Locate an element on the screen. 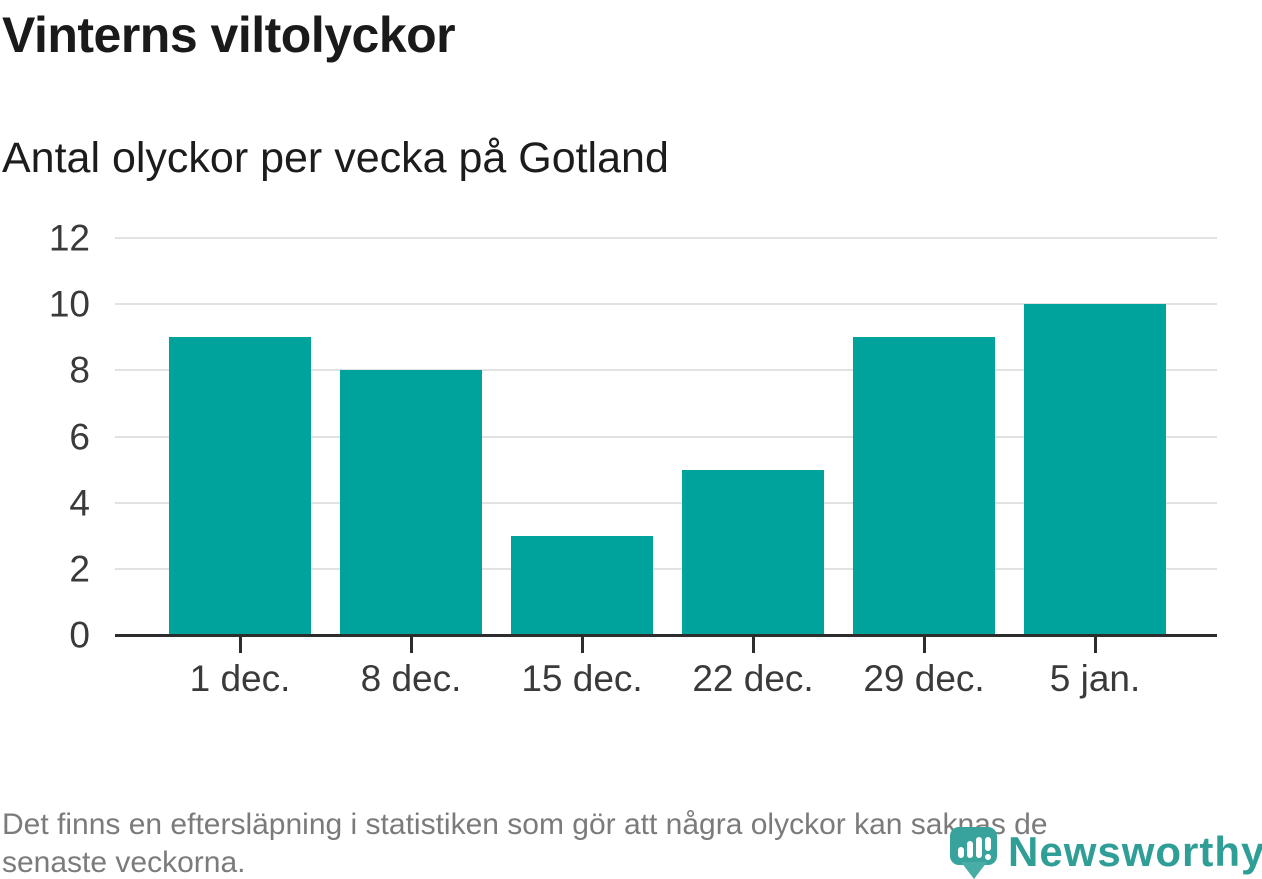 The image size is (1262, 879). y-tick-label: 10 is located at coordinates (69, 304).